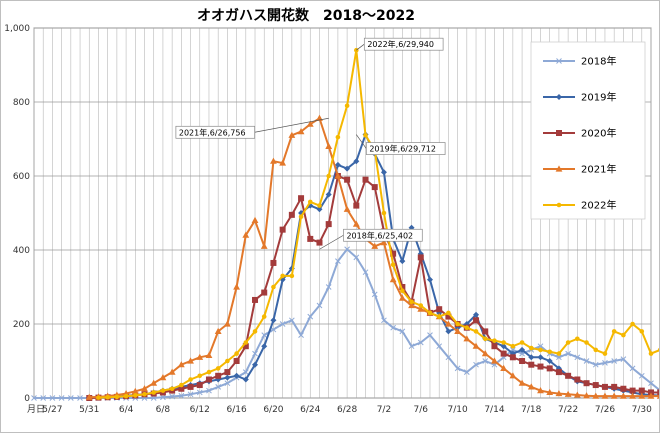 This screenshot has width=660, height=433. I want to click on legend-label: 2022年, so click(598, 205).